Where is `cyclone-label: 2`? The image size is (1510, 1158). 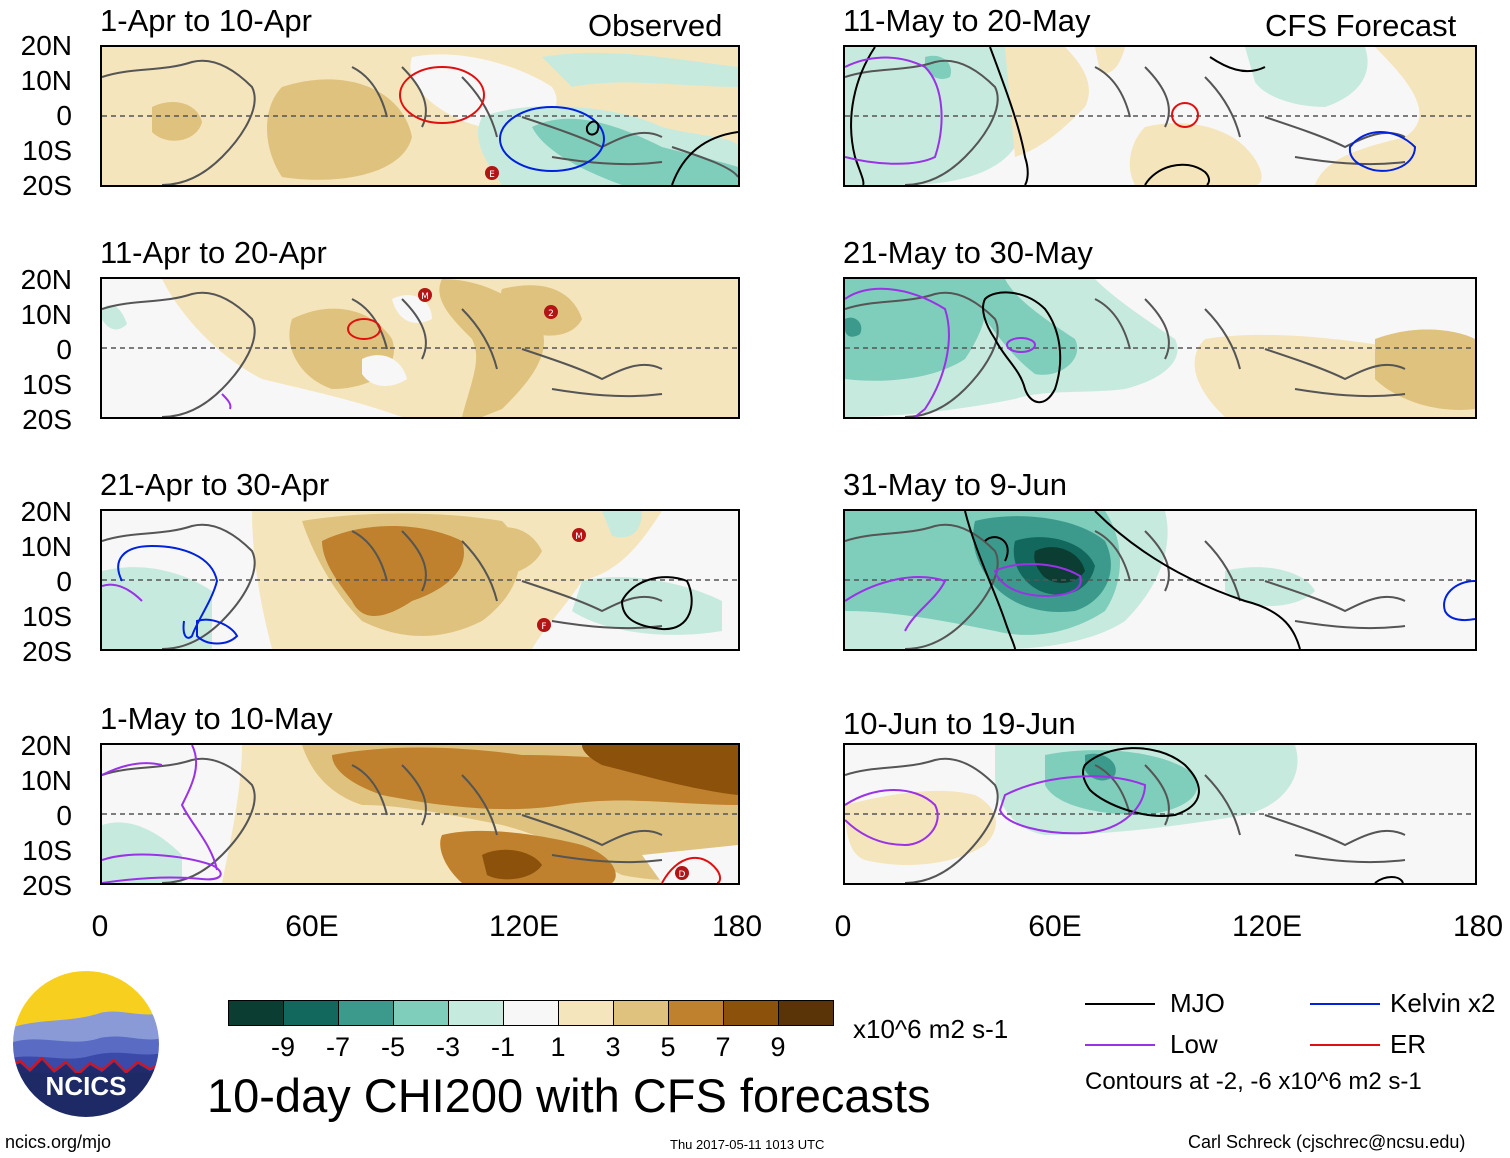
cyclone-label: 2 is located at coordinates (551, 314).